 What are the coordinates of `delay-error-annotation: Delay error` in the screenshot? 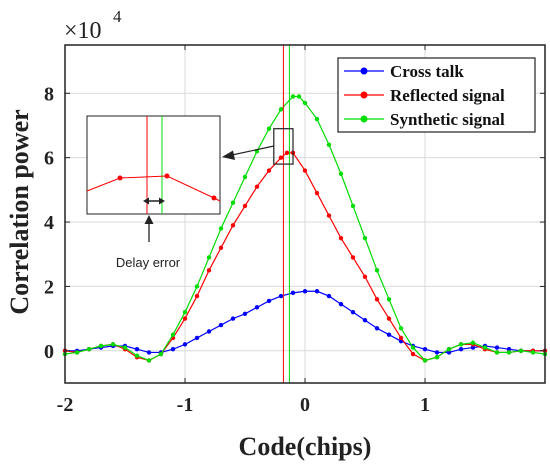 It's located at (148, 242).